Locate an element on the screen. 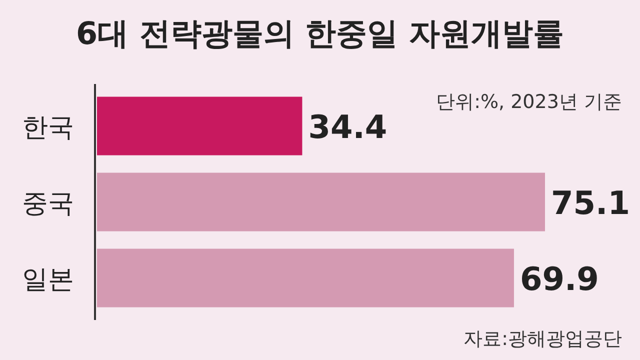  chart-title: 6대 전략광물의 한중일 자원개발률 is located at coordinates (320, 34).